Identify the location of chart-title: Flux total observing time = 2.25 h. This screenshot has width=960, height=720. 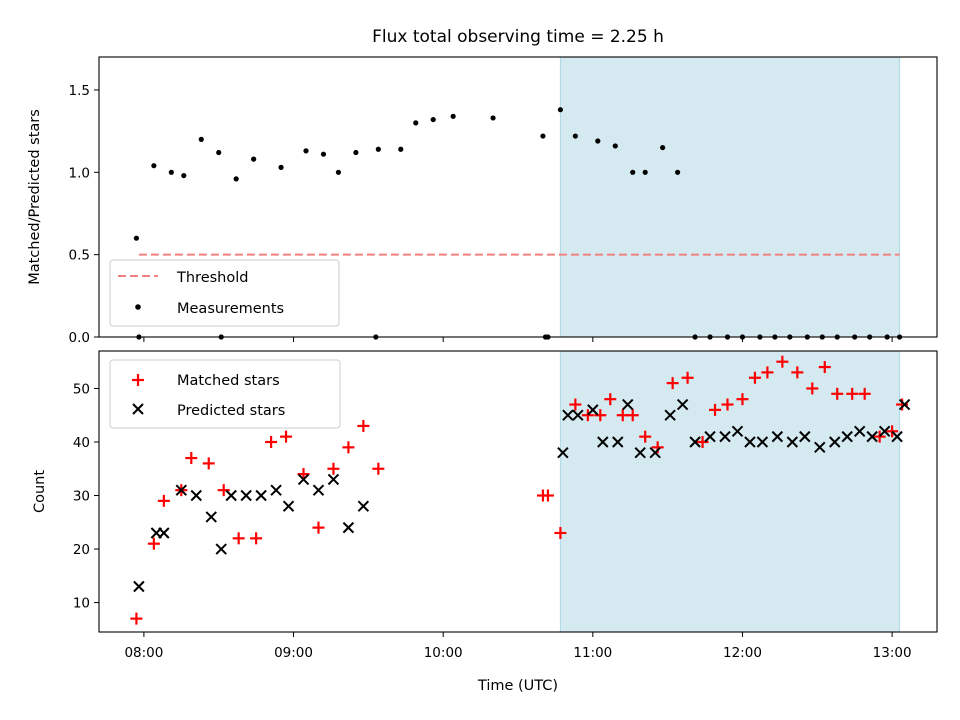
(518, 37).